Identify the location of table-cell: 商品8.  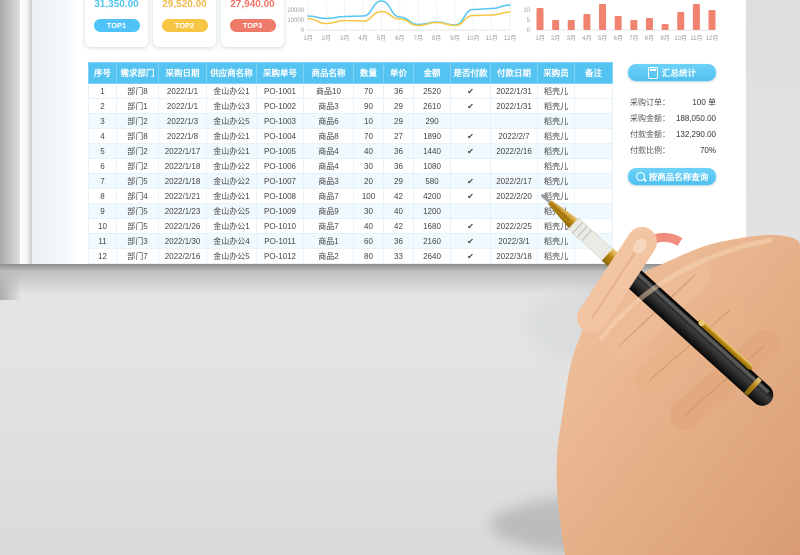
(328, 136).